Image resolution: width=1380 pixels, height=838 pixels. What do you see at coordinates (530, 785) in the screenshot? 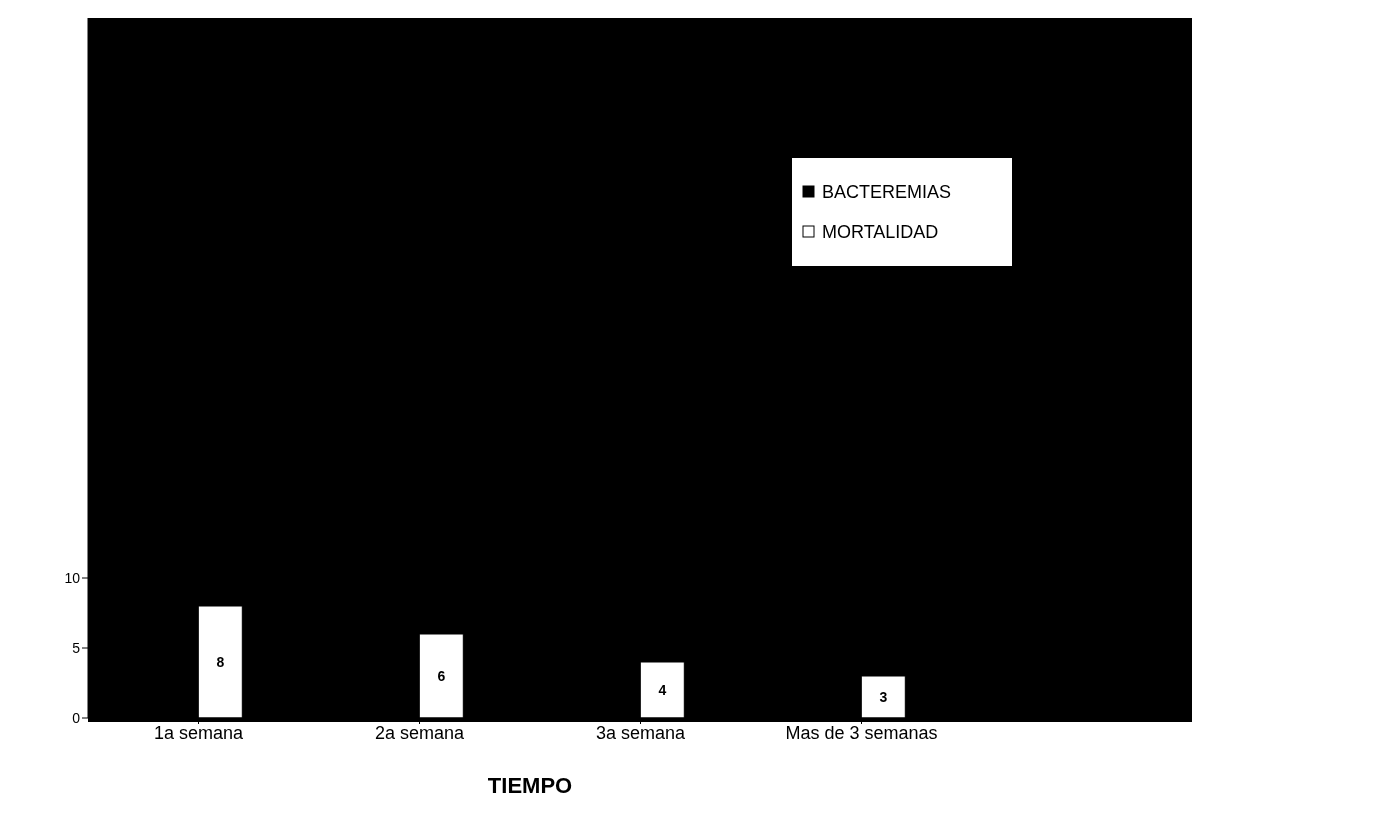
I see `x-axis-title: TIEMPO` at bounding box center [530, 785].